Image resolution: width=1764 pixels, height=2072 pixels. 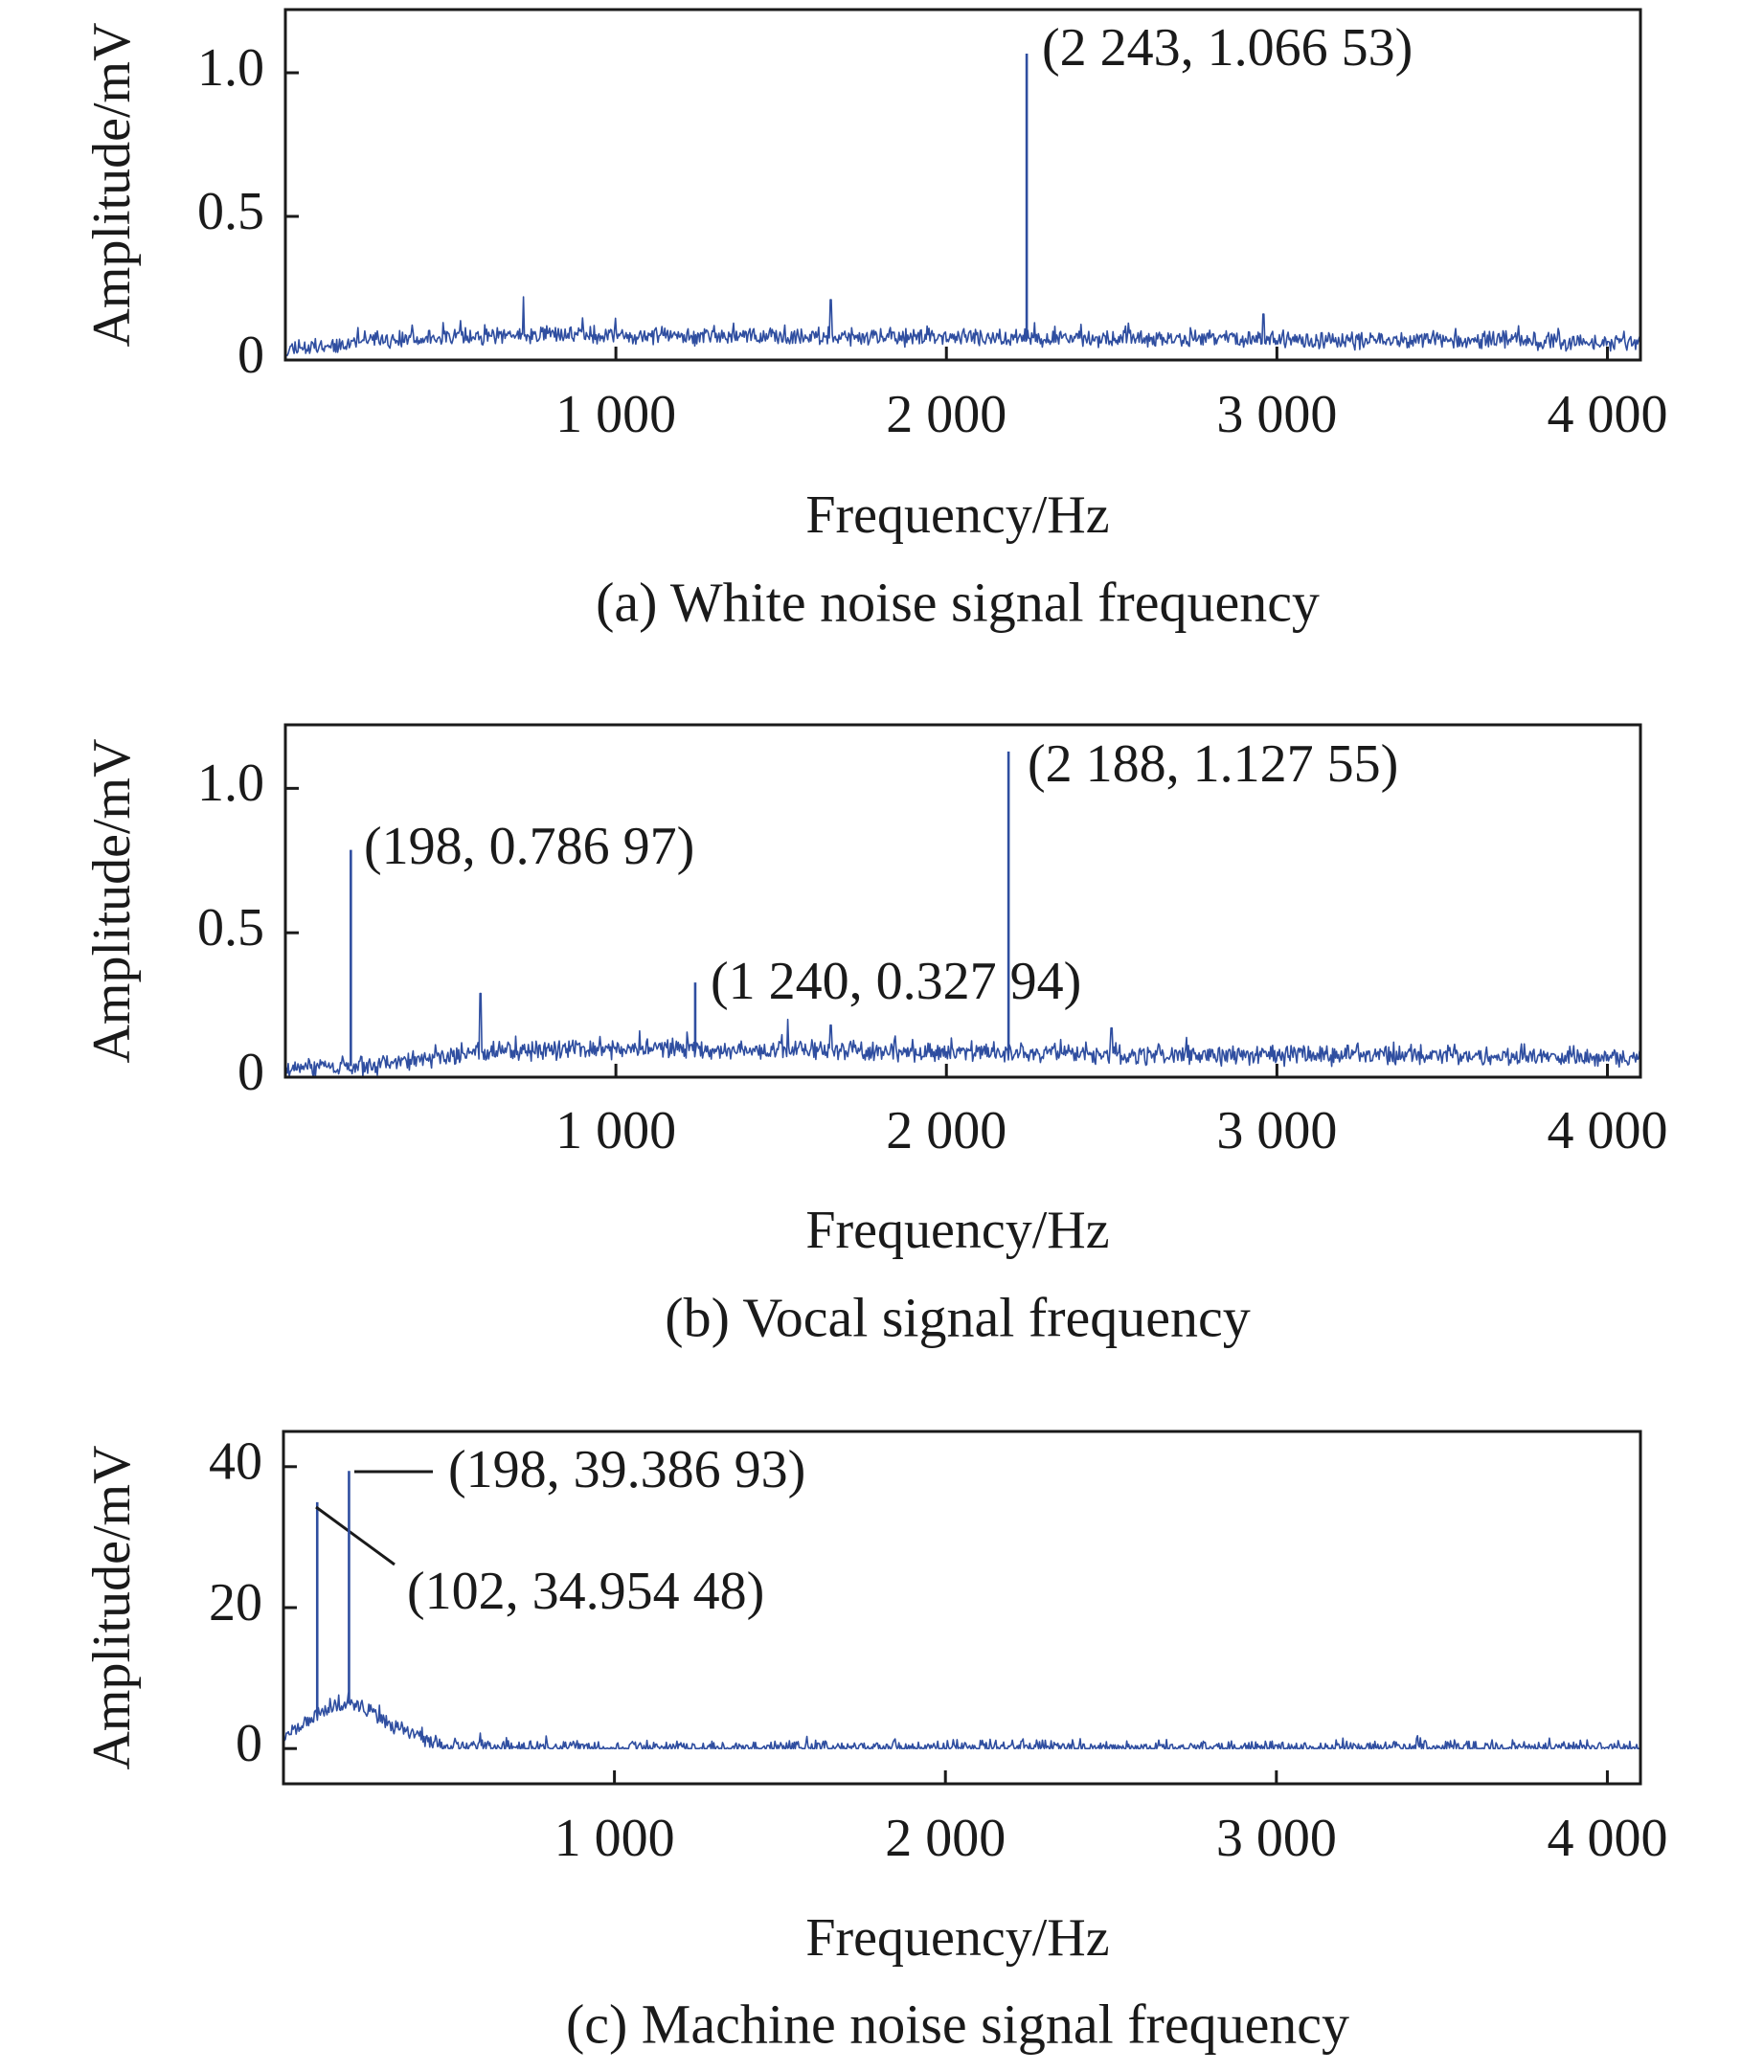 What do you see at coordinates (962, 1035) in the screenshot?
I see `spectrum-line-b` at bounding box center [962, 1035].